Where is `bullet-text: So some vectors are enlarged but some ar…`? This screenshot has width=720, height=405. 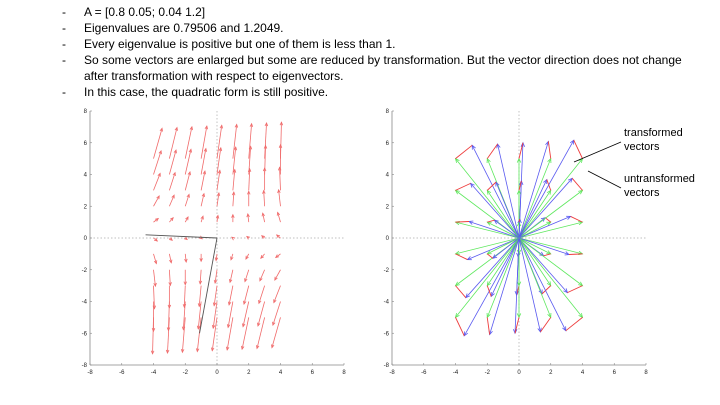 bullet-text: So some vectors are enlarged but some ar… is located at coordinates (383, 68).